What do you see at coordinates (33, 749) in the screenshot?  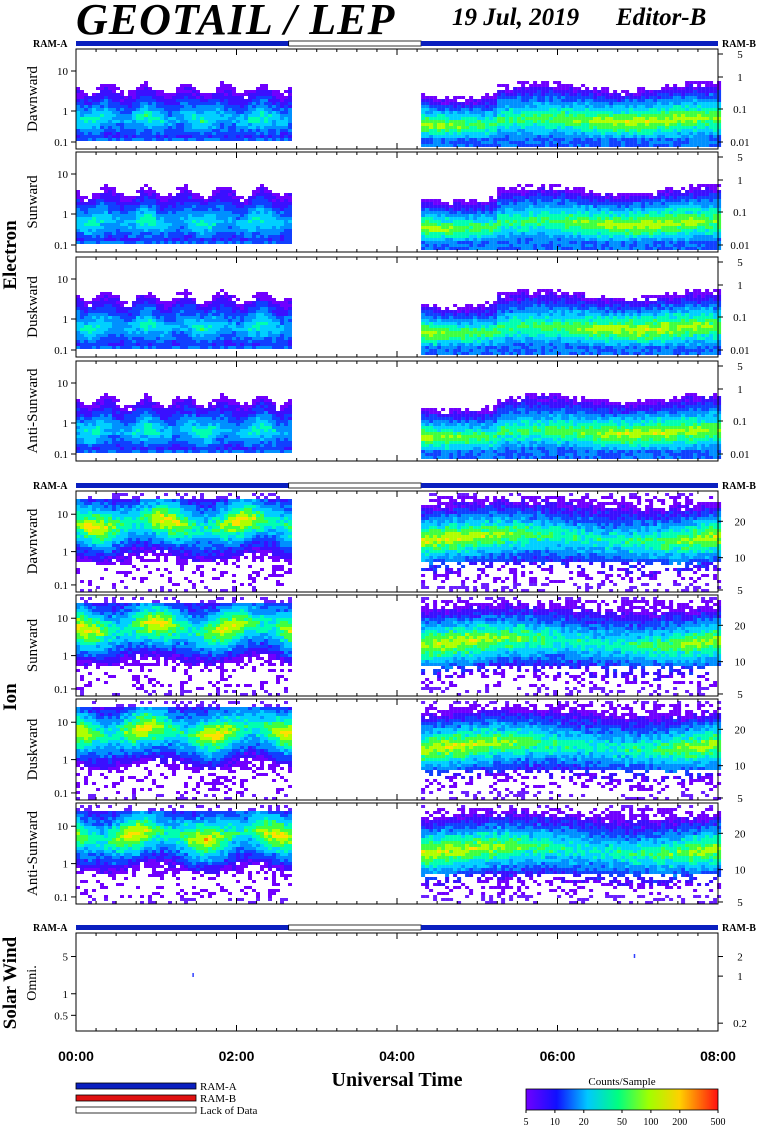 I see `ion-panel-label-2: Duskward` at bounding box center [33, 749].